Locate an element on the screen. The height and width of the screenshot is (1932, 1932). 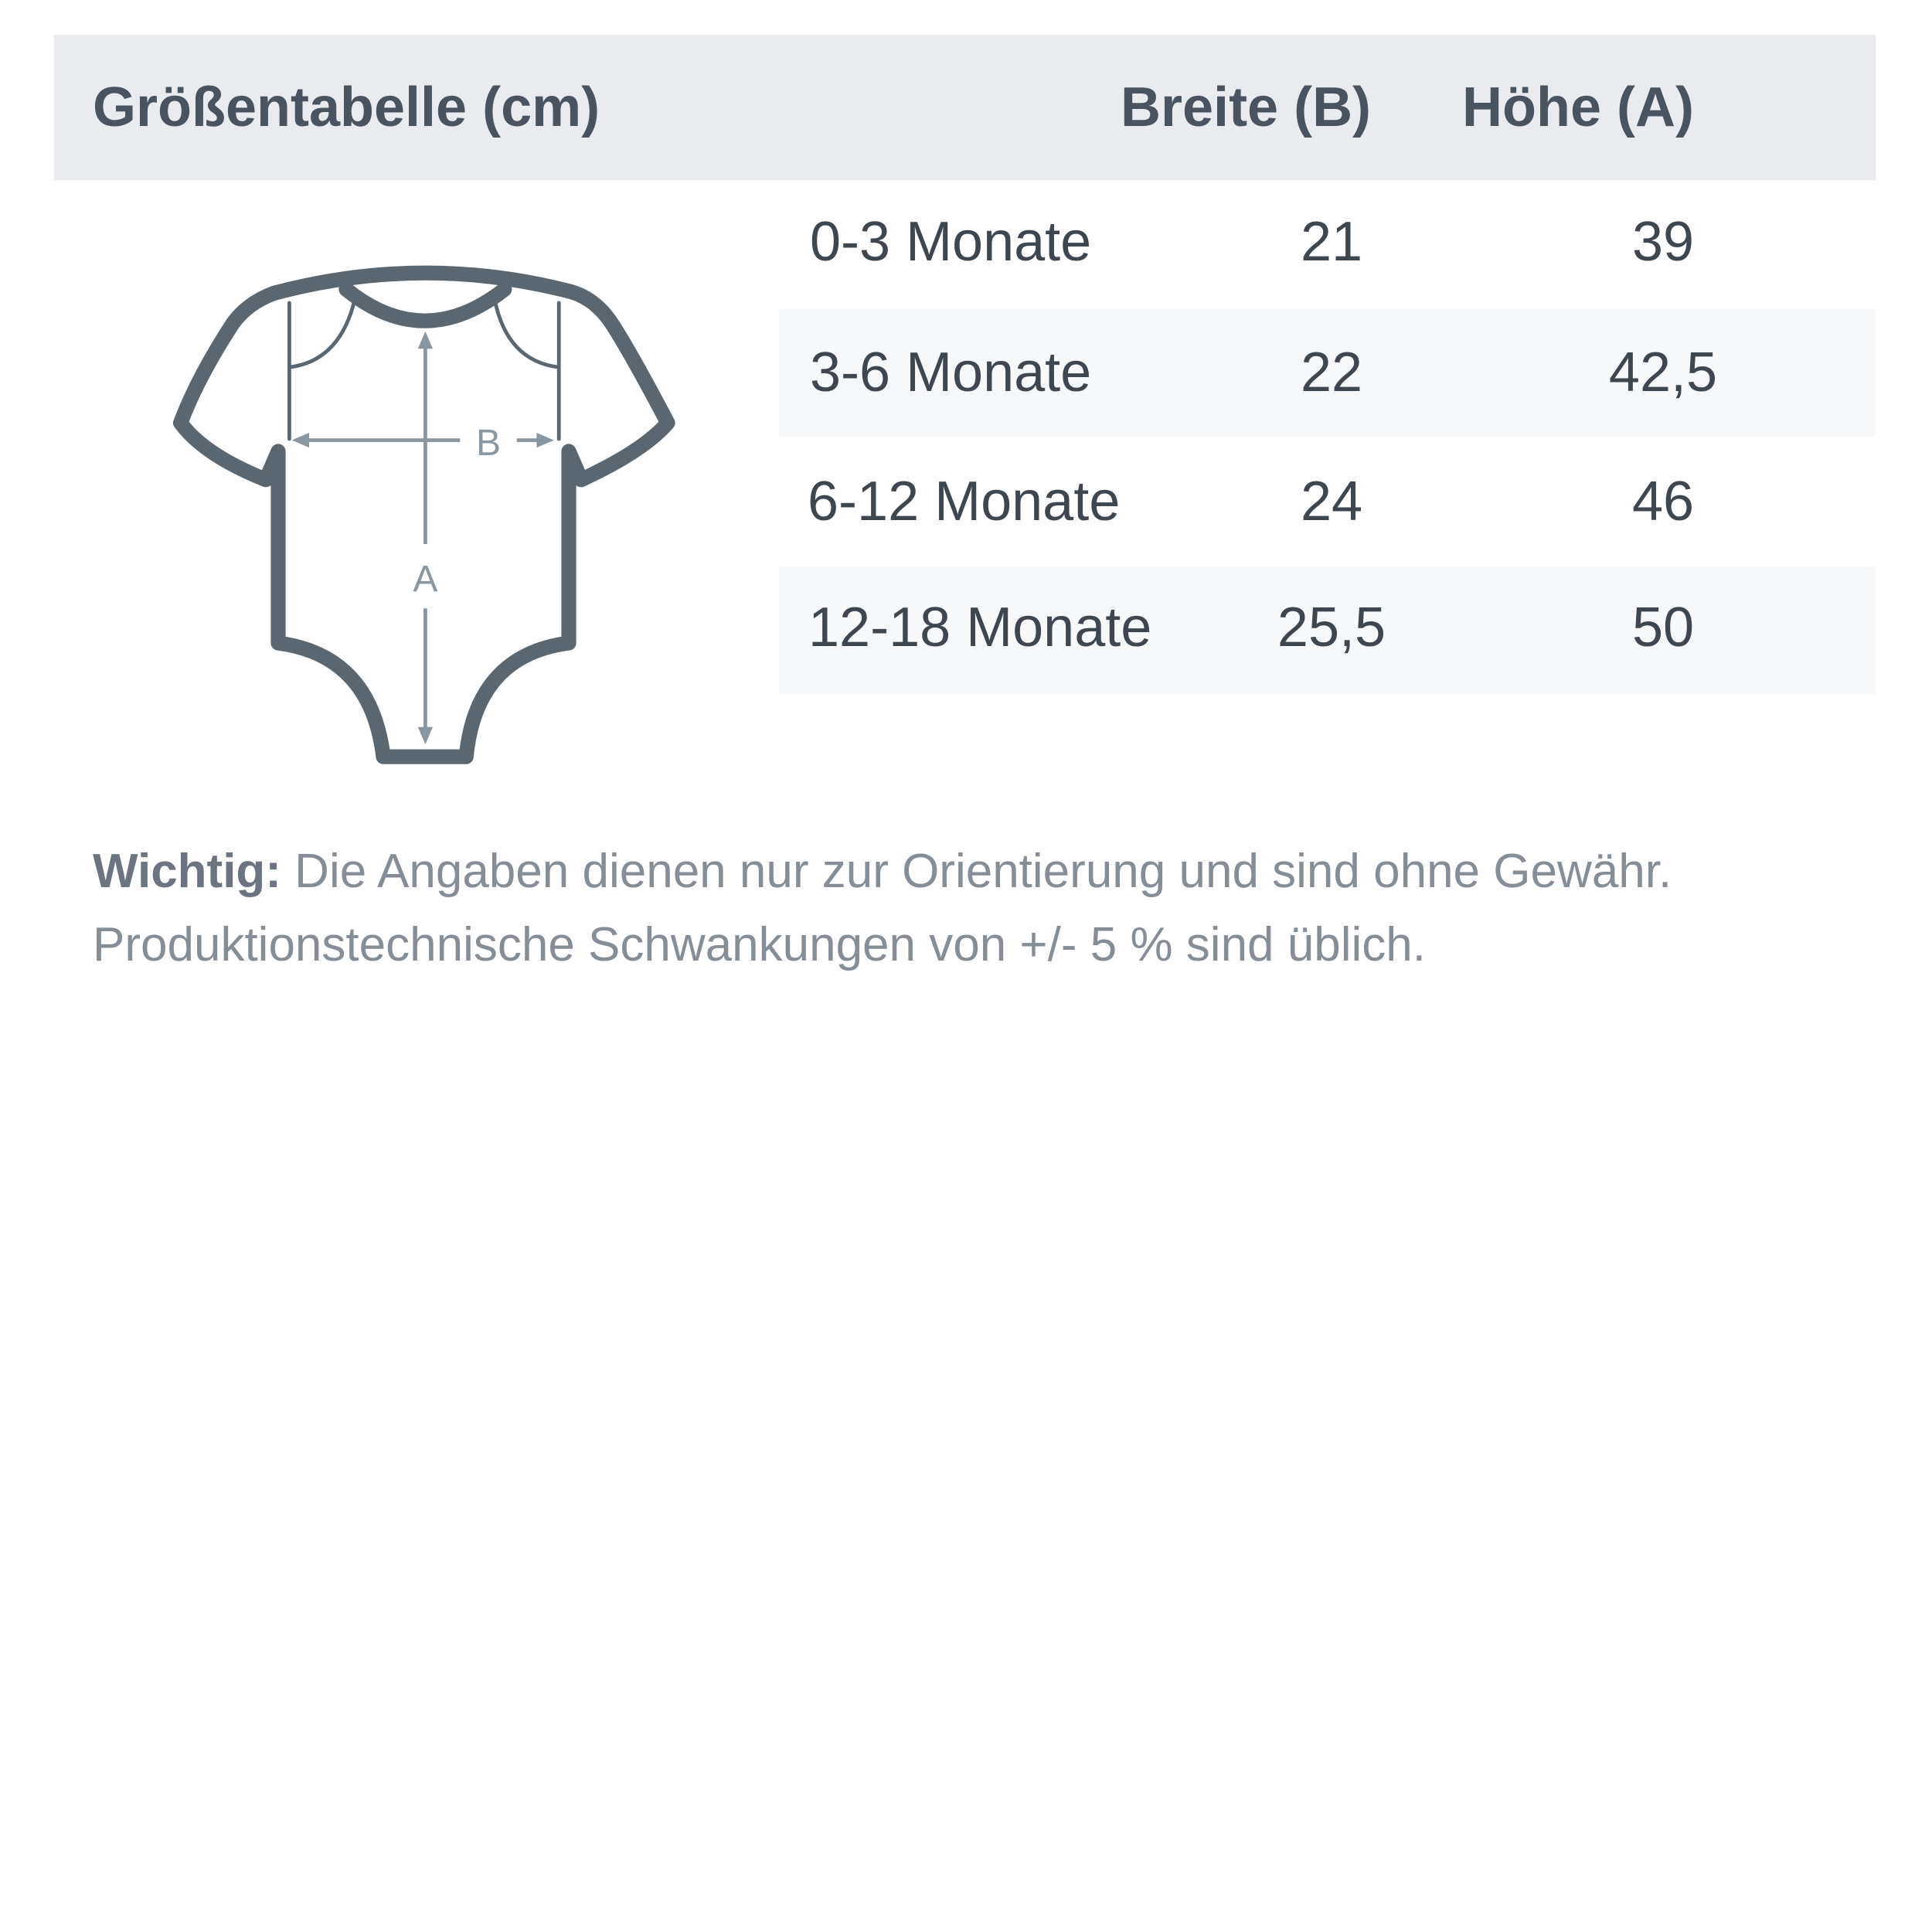
height-cell: 46 is located at coordinates (1663, 502).